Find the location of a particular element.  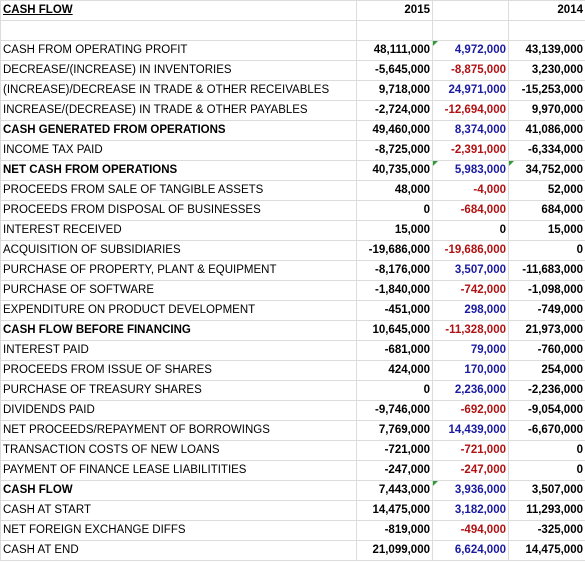

value-2014: 14,475,000 is located at coordinates (546, 550).